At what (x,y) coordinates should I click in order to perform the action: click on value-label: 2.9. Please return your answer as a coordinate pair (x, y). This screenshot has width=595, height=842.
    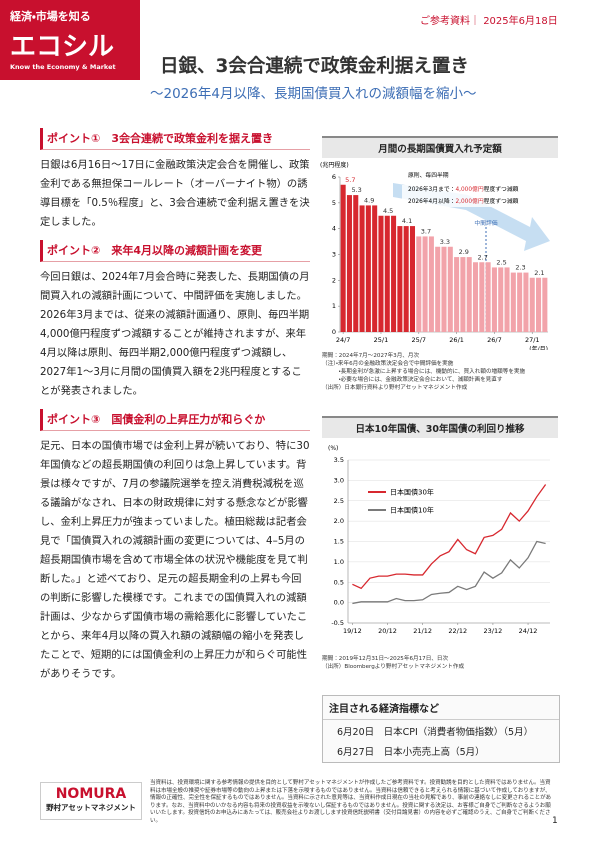
    Looking at the image, I should click on (464, 252).